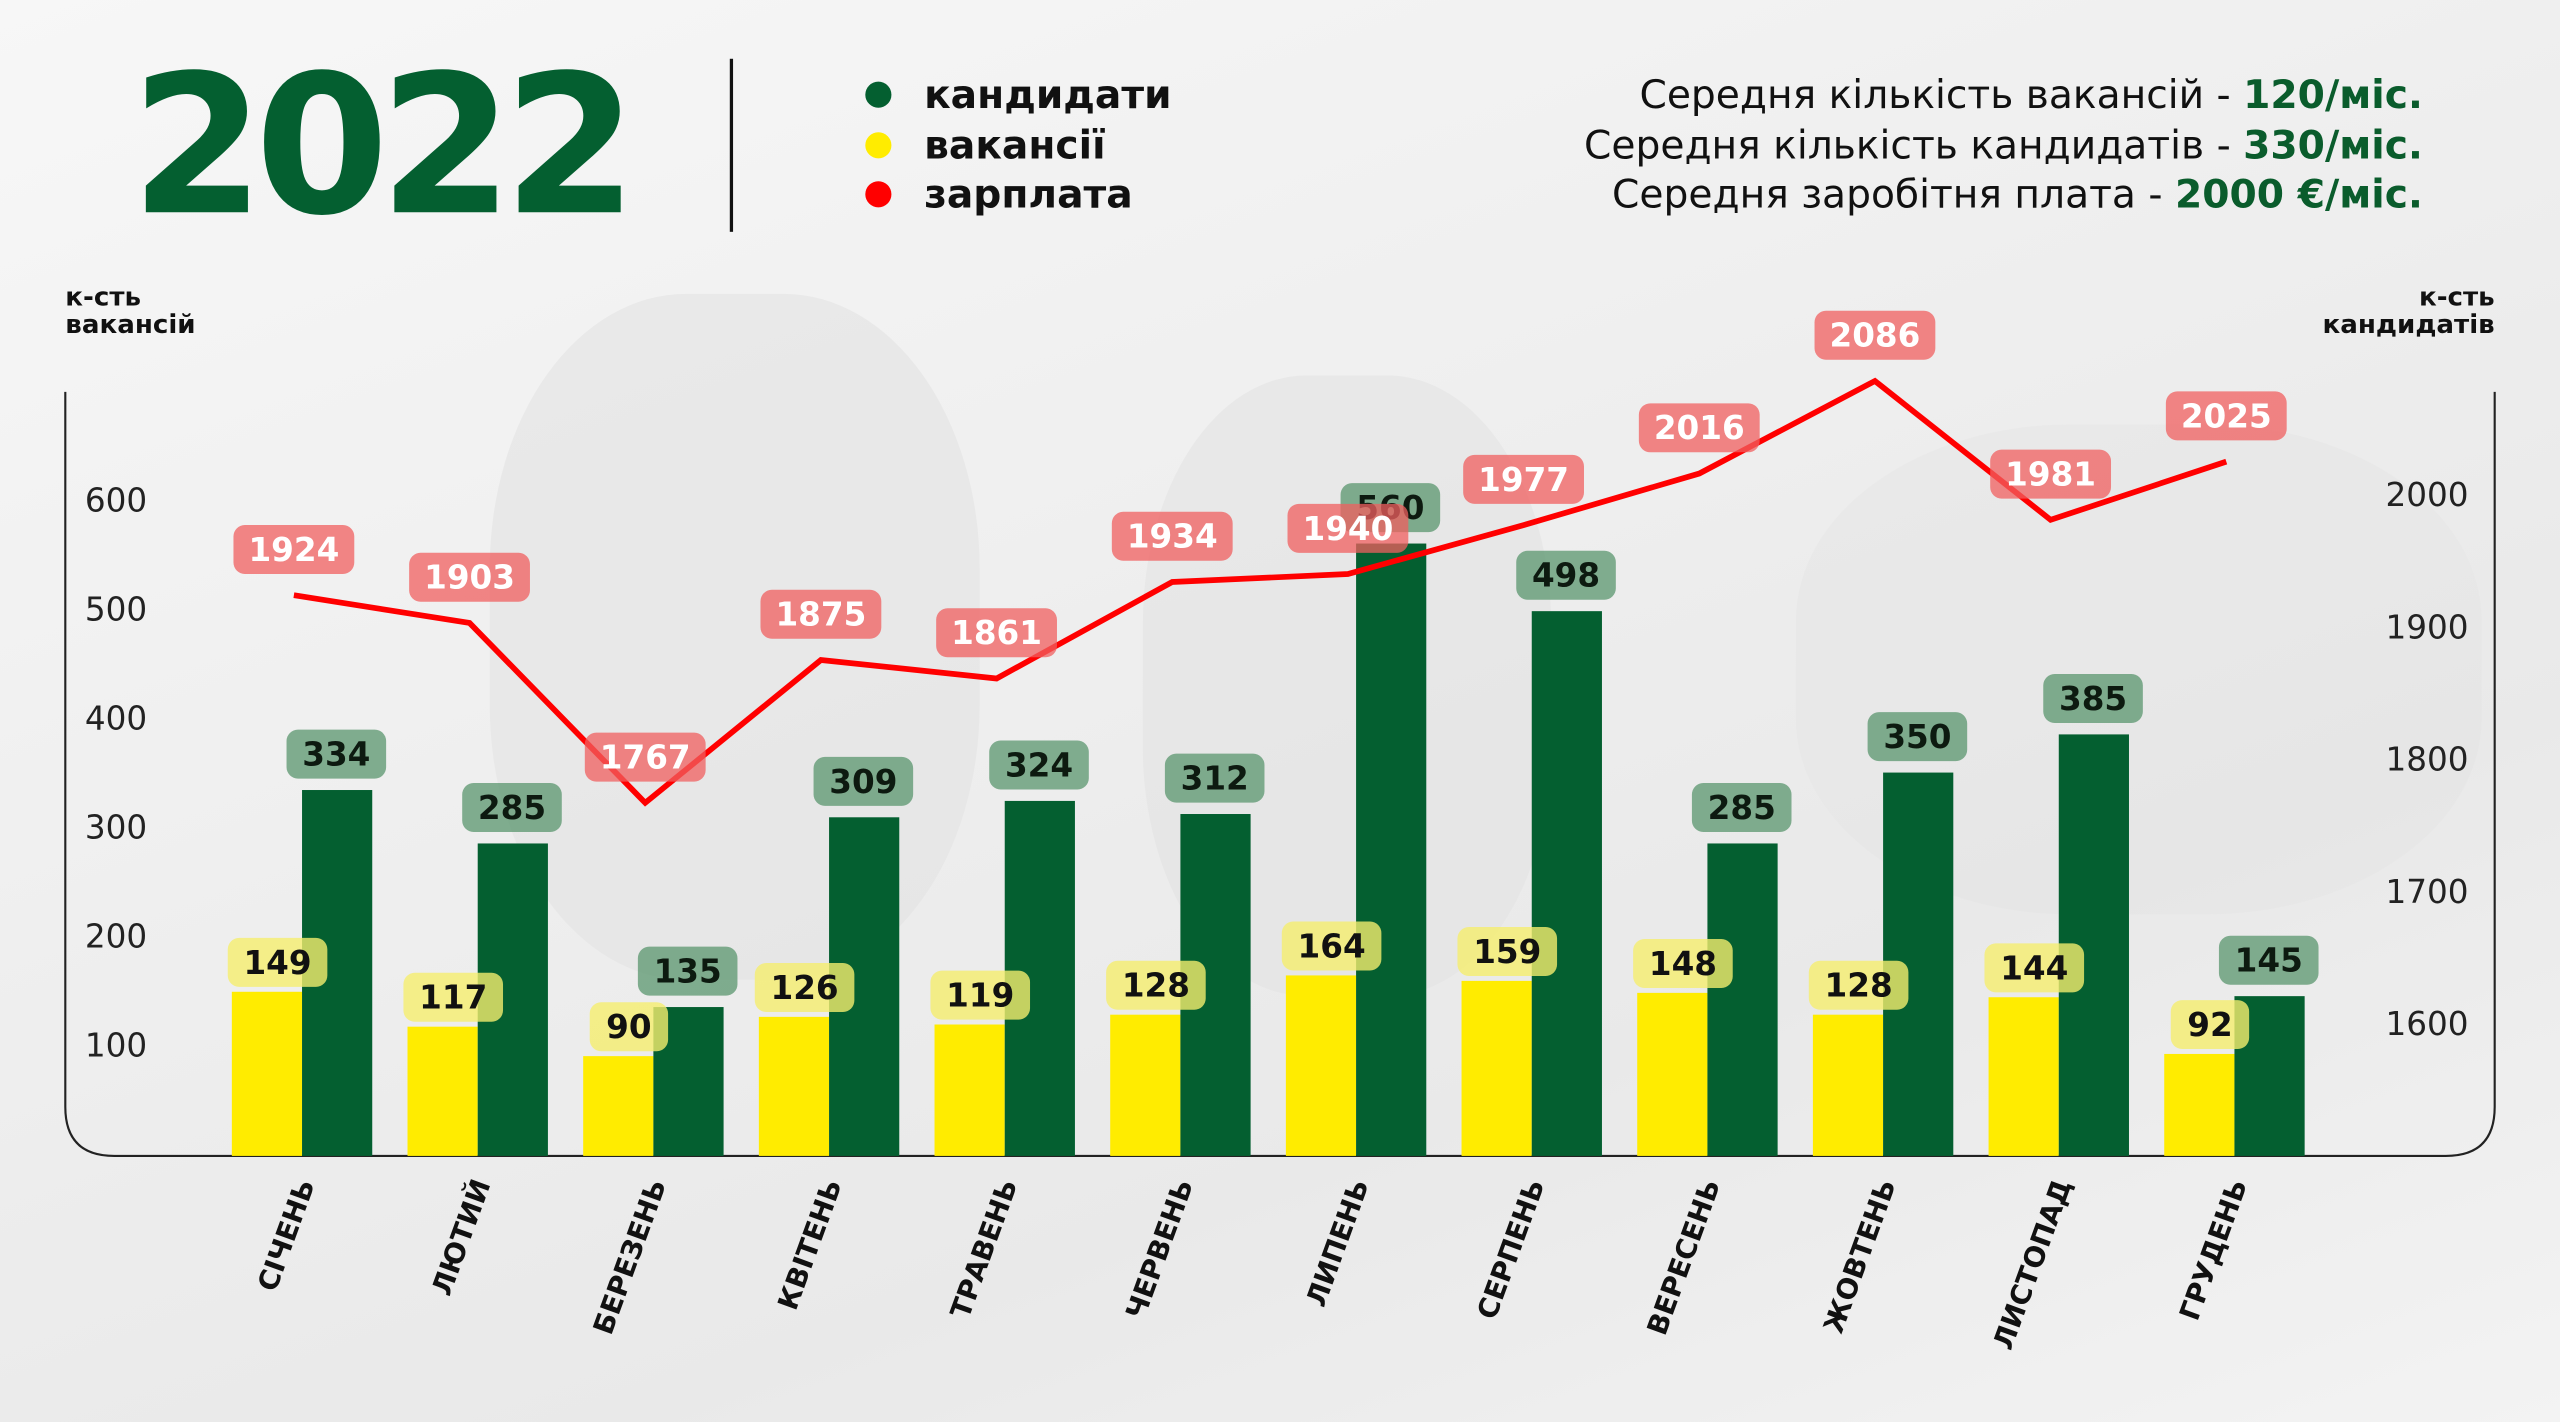 The image size is (2560, 1422). I want to click on stat-vacancies: Середня кількість вакансій - 120/міс., so click(2030, 95).